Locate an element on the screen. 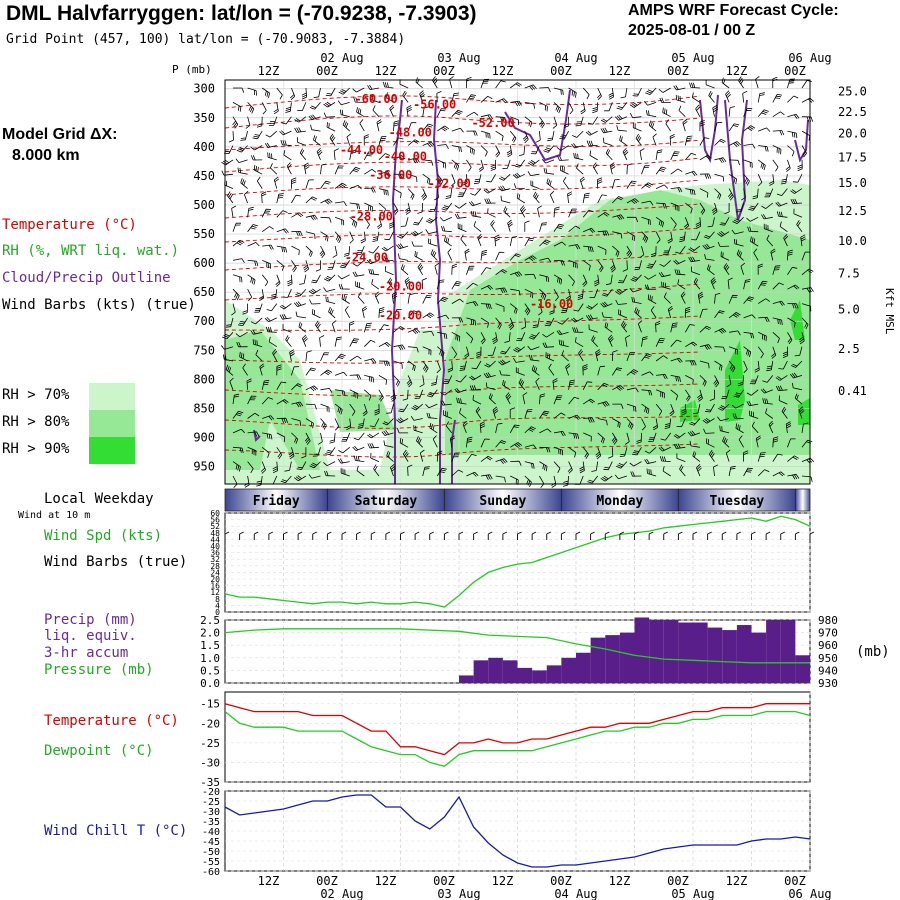 The image size is (900, 900). precip-accum-label: 3-hr accum is located at coordinates (86, 653).